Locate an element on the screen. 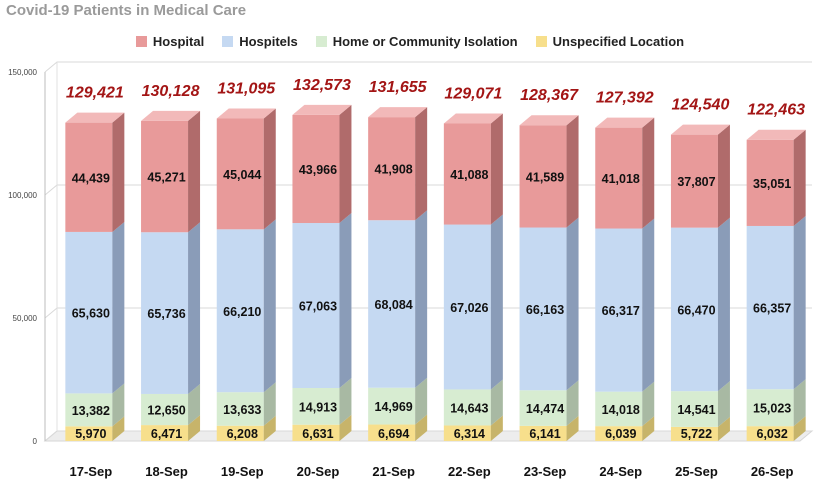 Image resolution: width=820 pixels, height=490 pixels. total-label: 127,392 is located at coordinates (625, 98).